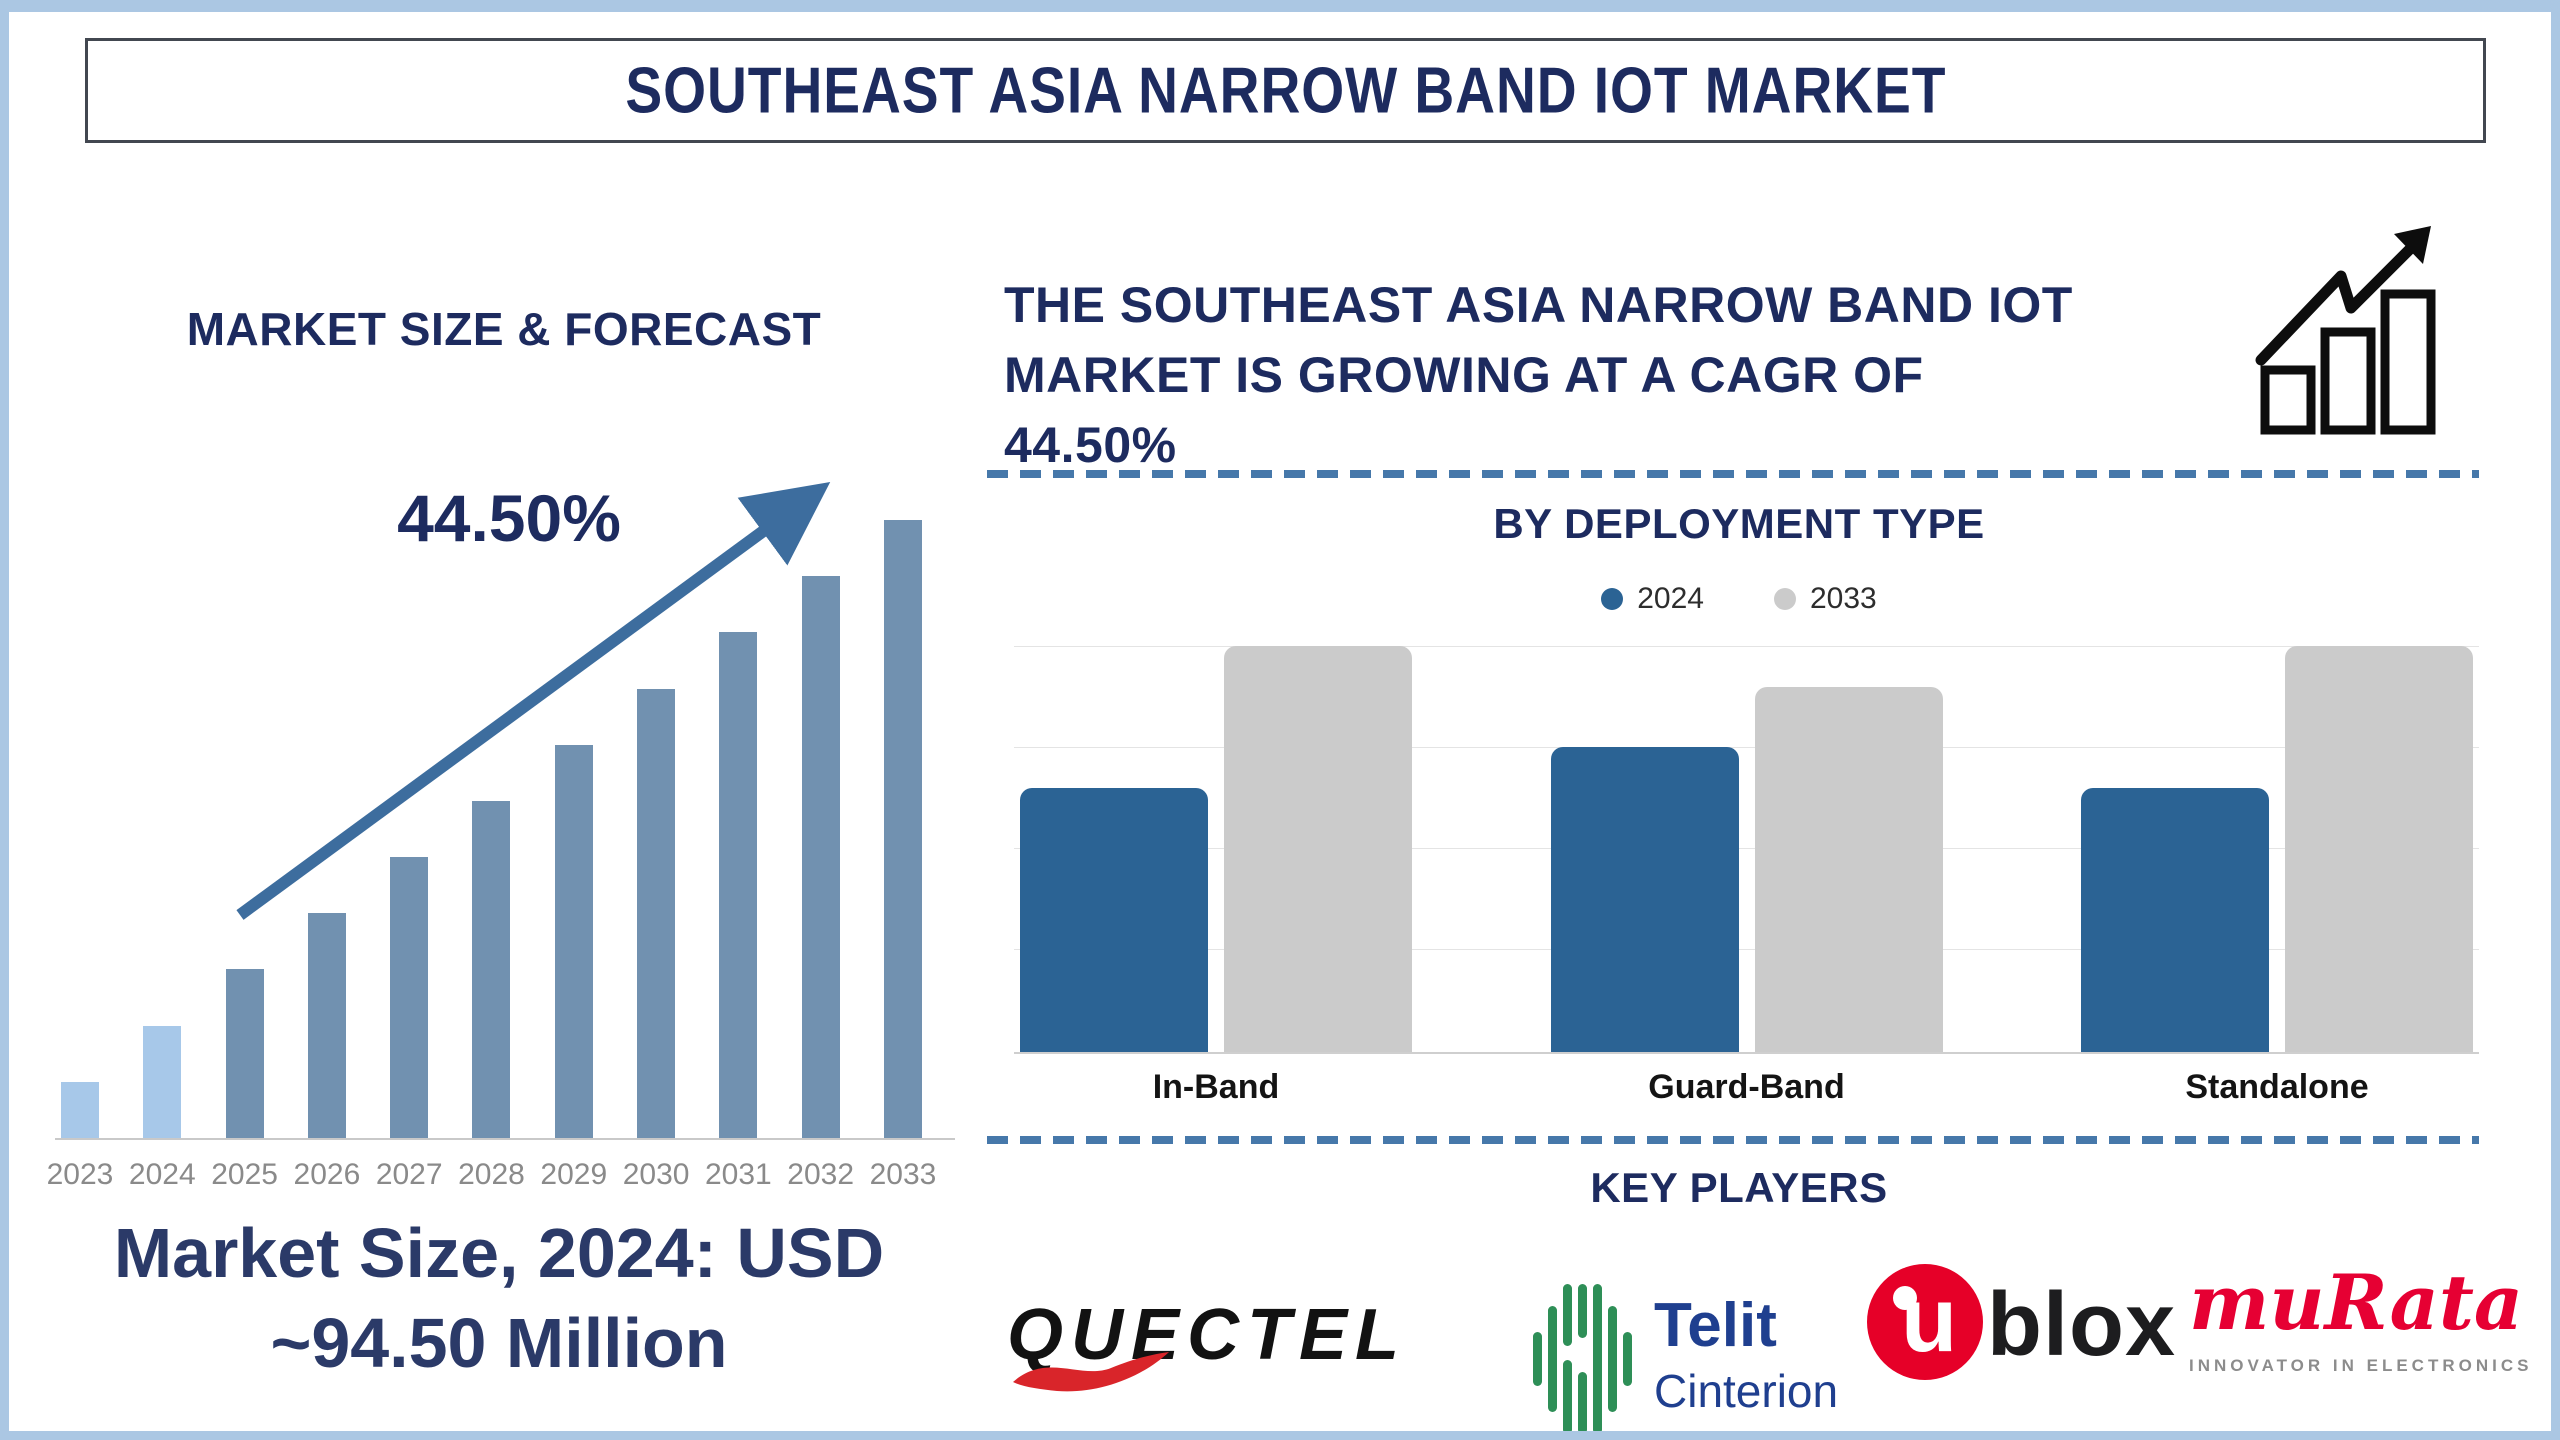 The width and height of the screenshot is (2560, 1440). I want to click on forecast-bar-2030, so click(656, 913).